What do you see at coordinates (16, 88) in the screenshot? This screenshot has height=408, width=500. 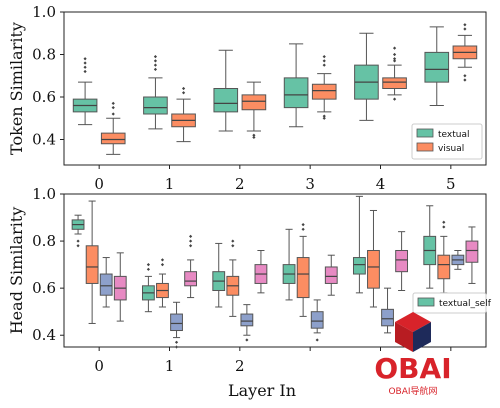 I see `y-axis-label: Token Similarity` at bounding box center [16, 88].